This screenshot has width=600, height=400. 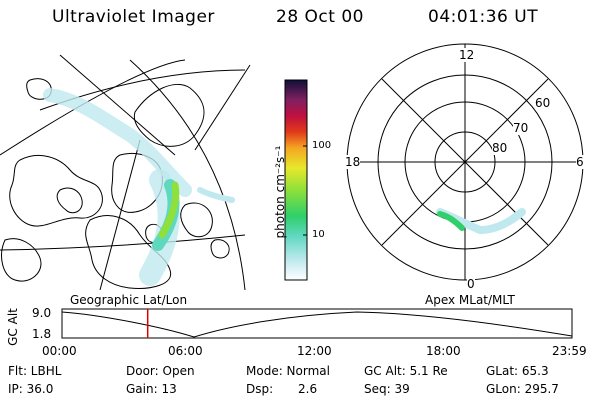 What do you see at coordinates (522, 389) in the screenshot?
I see `glon-readout: GLon: 295.7` at bounding box center [522, 389].